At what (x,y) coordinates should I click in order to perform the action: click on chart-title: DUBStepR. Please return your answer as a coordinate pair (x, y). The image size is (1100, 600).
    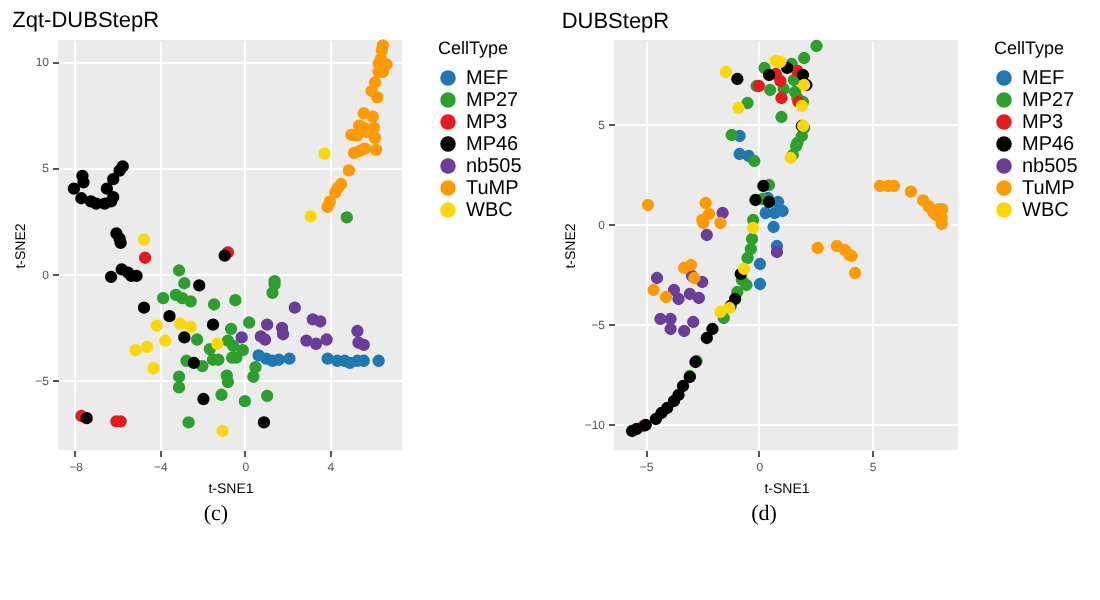
    Looking at the image, I should click on (615, 21).